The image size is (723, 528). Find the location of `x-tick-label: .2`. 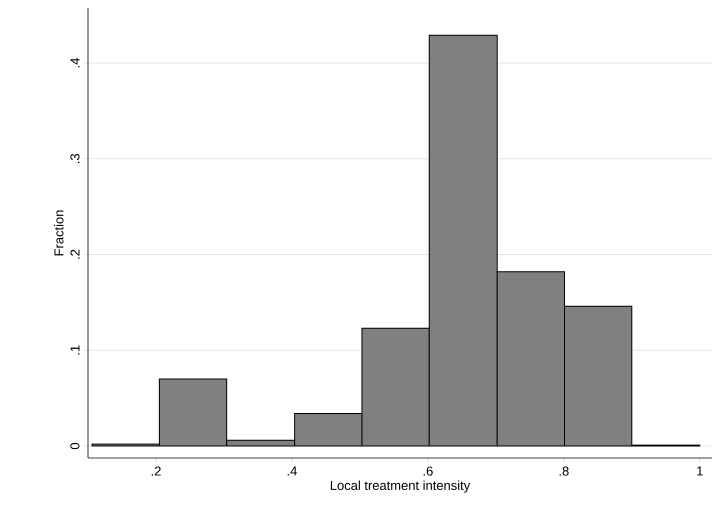

x-tick-label: .2 is located at coordinates (156, 471).